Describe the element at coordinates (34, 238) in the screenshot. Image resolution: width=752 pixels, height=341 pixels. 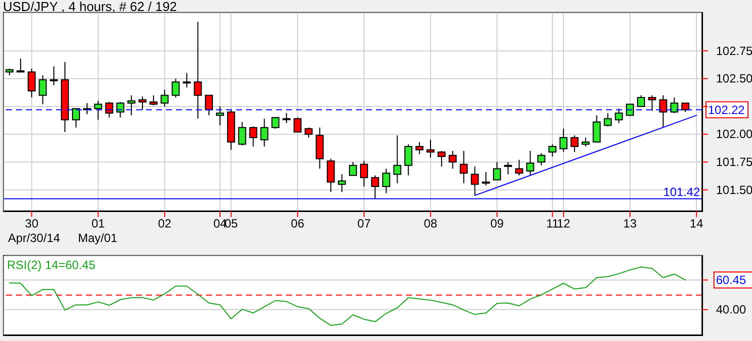
I see `text: Apr/30/14` at that location.